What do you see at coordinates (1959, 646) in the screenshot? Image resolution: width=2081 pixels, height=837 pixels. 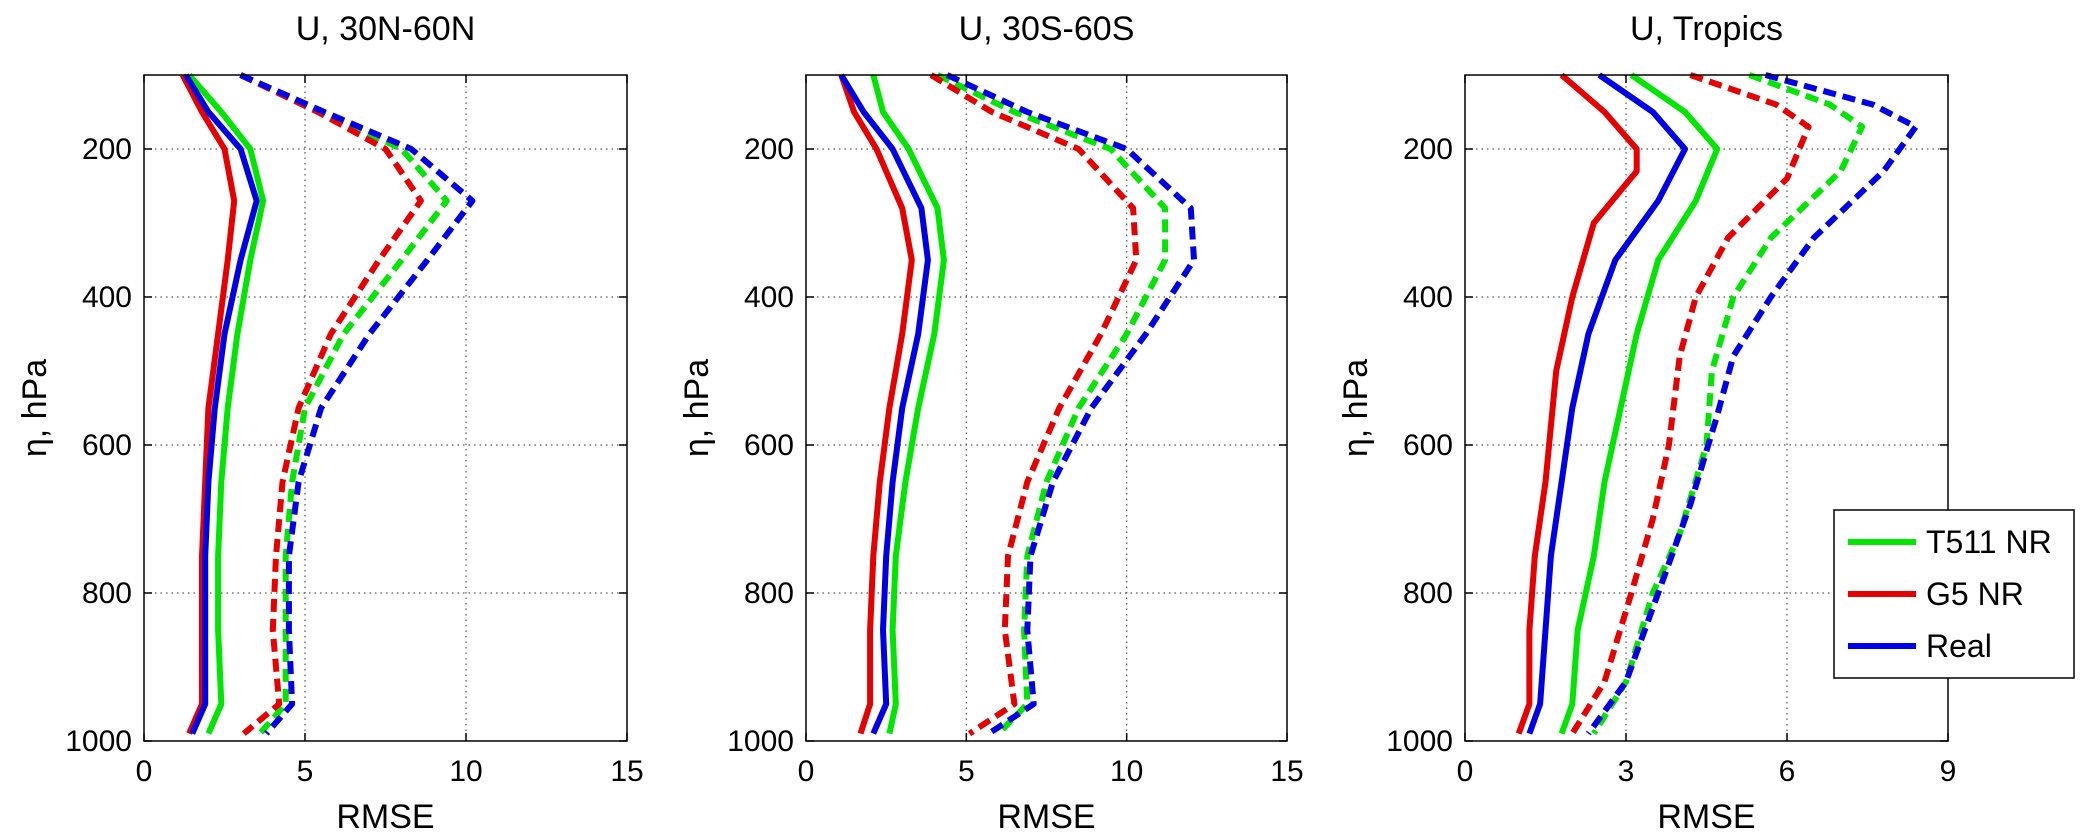 I see `legend-label: Real` at bounding box center [1959, 646].